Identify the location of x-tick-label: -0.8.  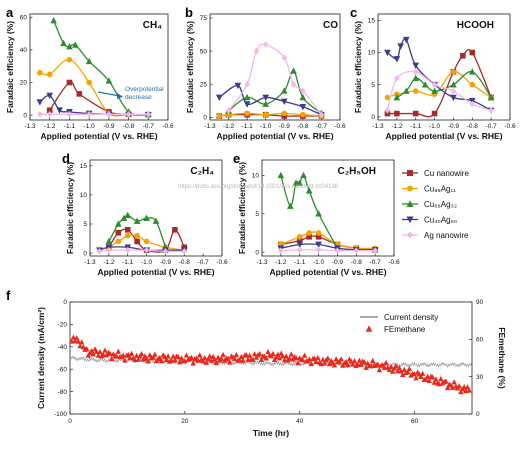
(357, 262).